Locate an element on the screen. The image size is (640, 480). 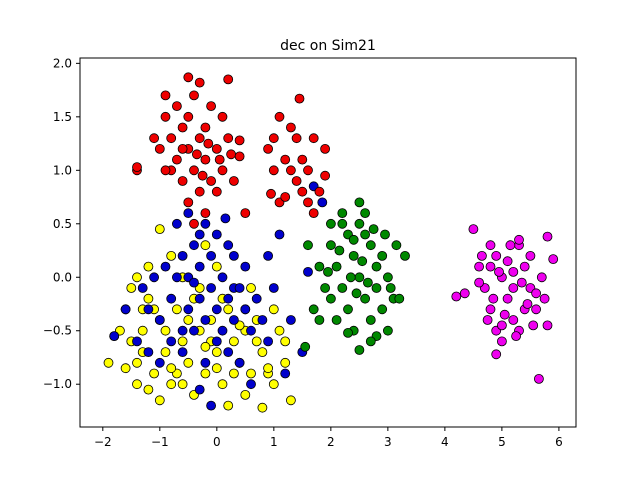
chart-title: dec on Sim21 is located at coordinates (328, 46).